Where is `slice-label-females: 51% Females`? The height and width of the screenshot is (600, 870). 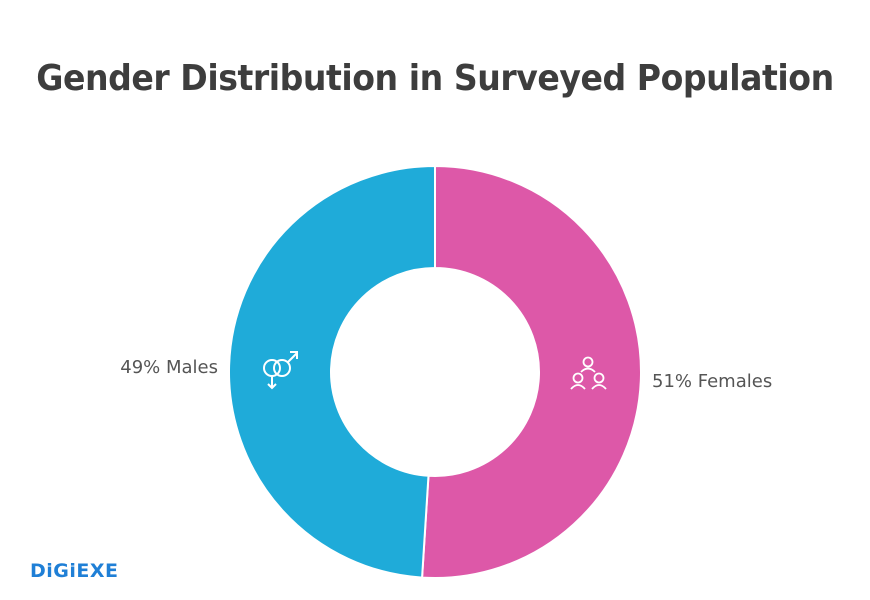
slice-label-females: 51% Females is located at coordinates (712, 381).